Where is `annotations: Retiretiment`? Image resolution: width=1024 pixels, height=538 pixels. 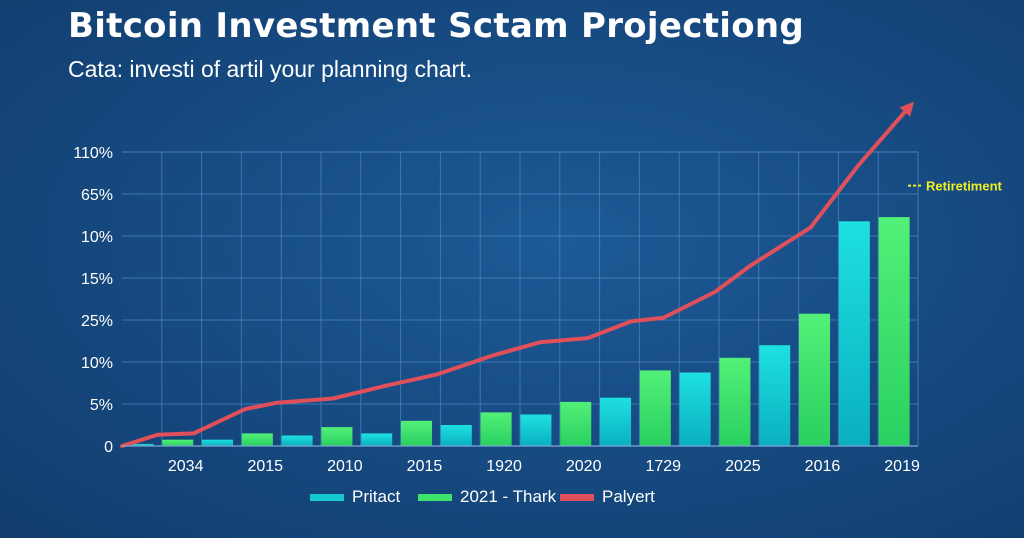 annotations: Retiretiment is located at coordinates (955, 186).